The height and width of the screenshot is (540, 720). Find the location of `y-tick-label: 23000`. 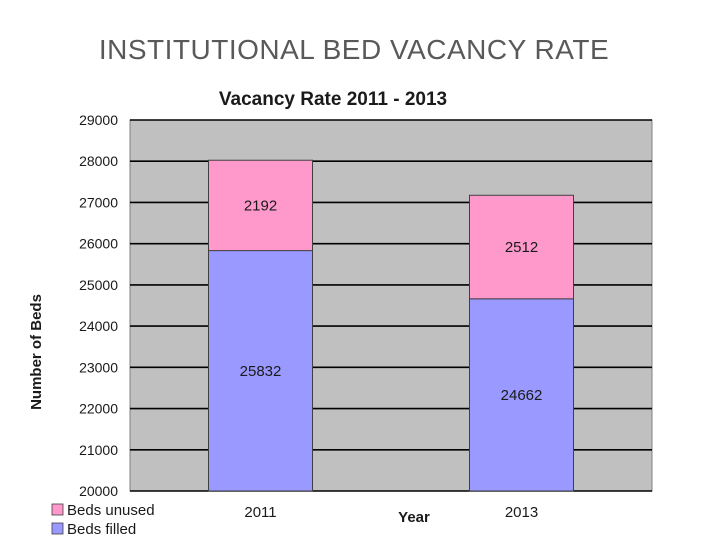

y-tick-label: 23000 is located at coordinates (98, 367).